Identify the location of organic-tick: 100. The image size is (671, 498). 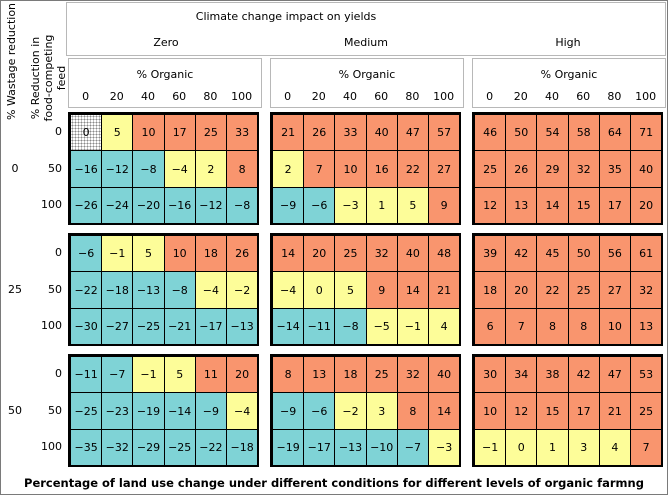
(242, 96).